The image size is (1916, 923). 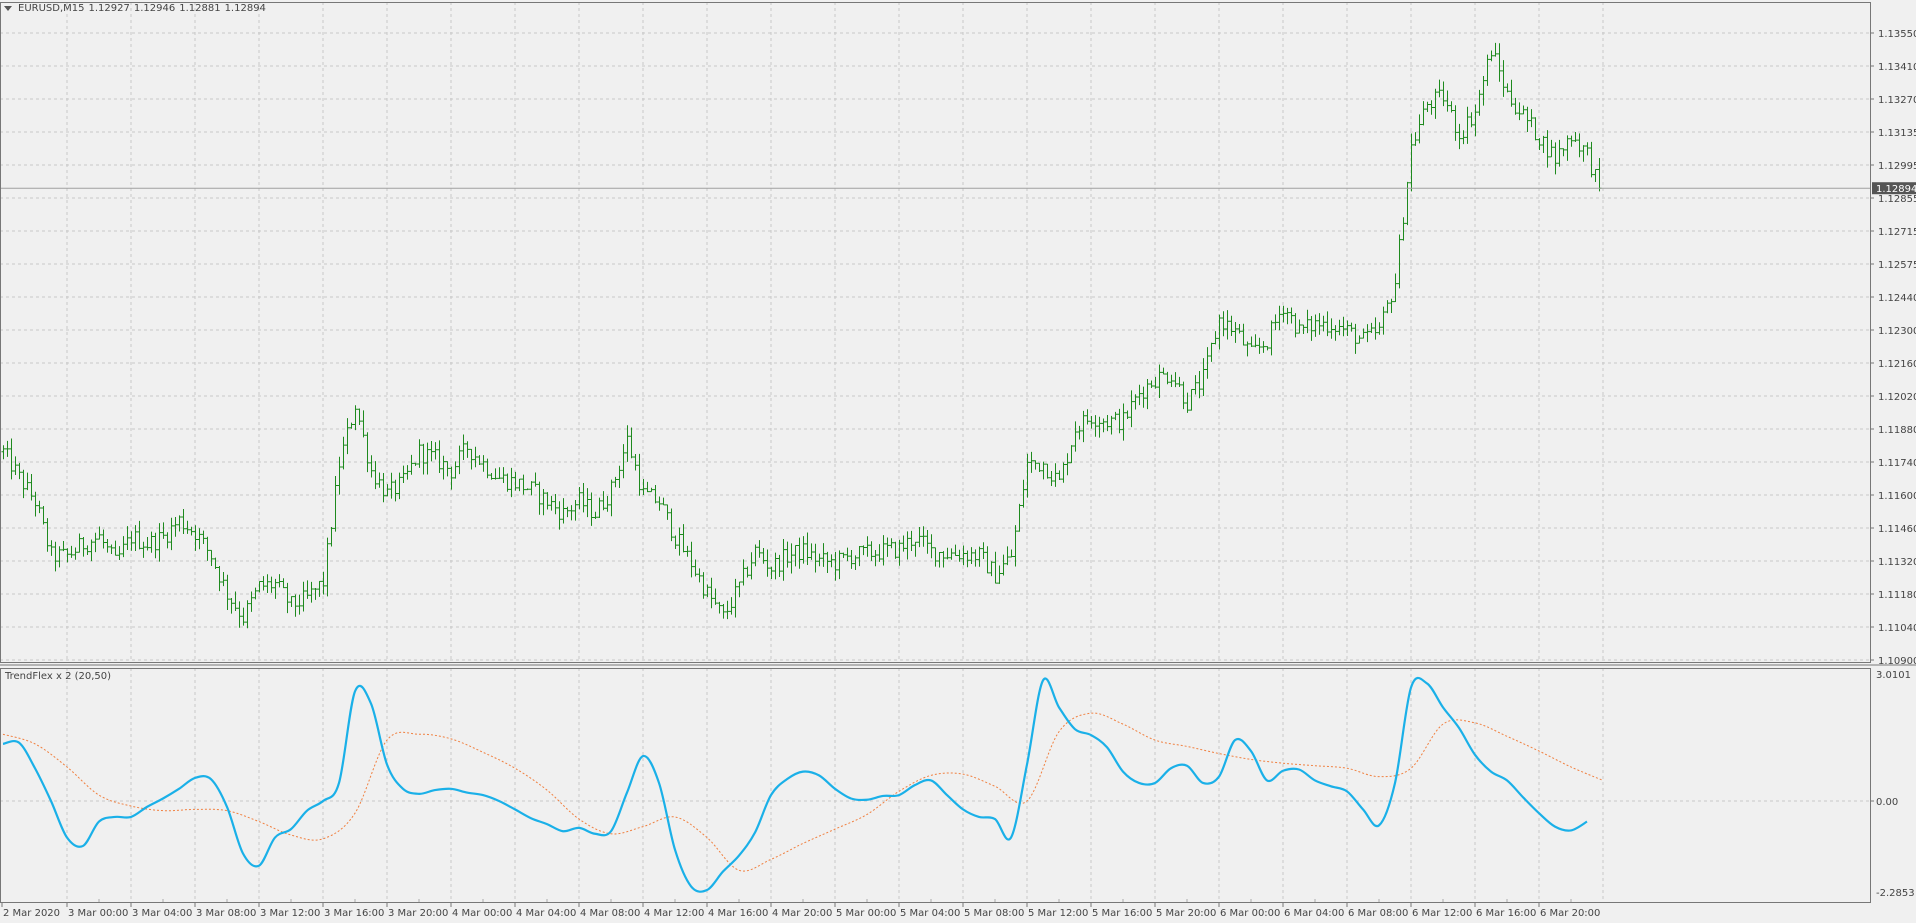 I want to click on time-label: 4 Mar 16:00, so click(x=738, y=913).